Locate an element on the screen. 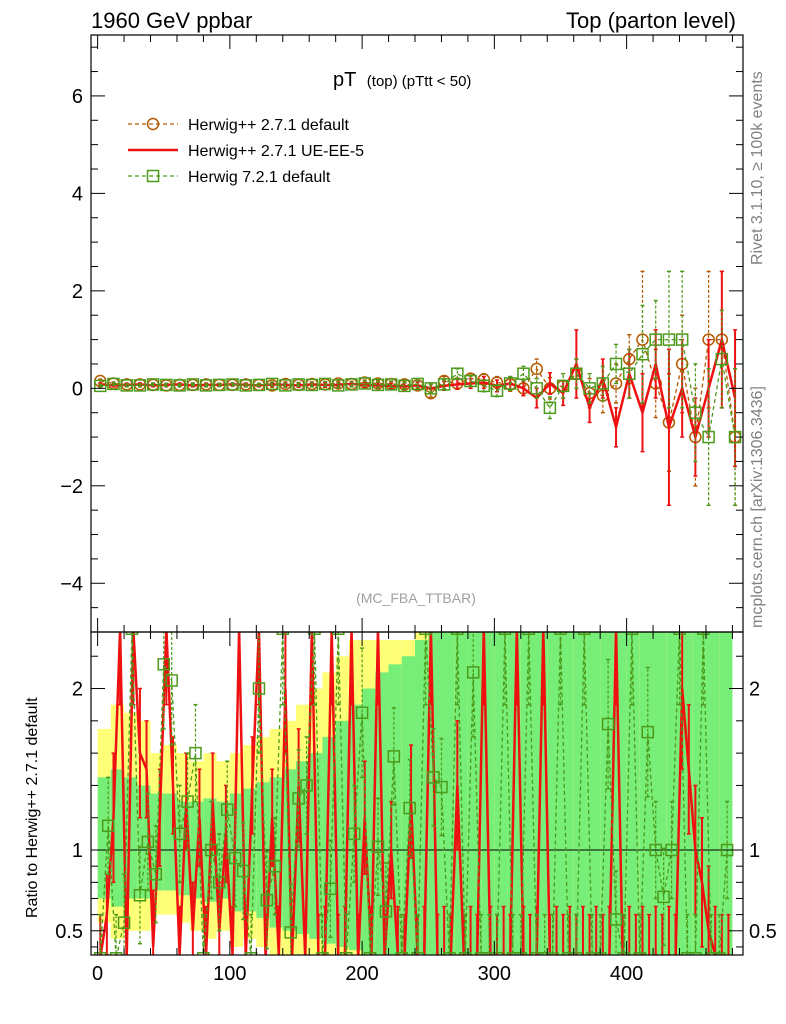 The image size is (786, 1024). main-ytick-label-3: 2 is located at coordinates (77, 292).